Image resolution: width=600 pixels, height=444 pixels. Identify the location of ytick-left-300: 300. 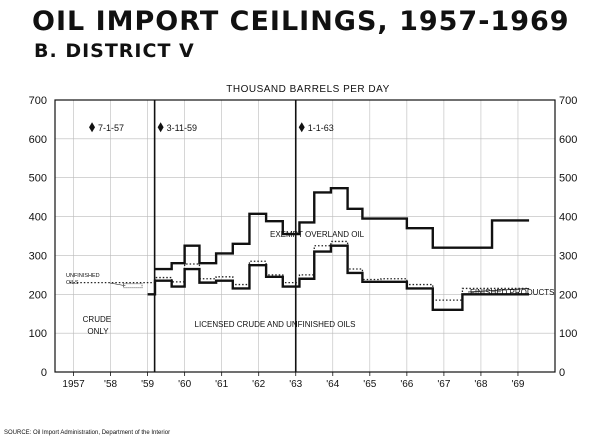
(38, 256).